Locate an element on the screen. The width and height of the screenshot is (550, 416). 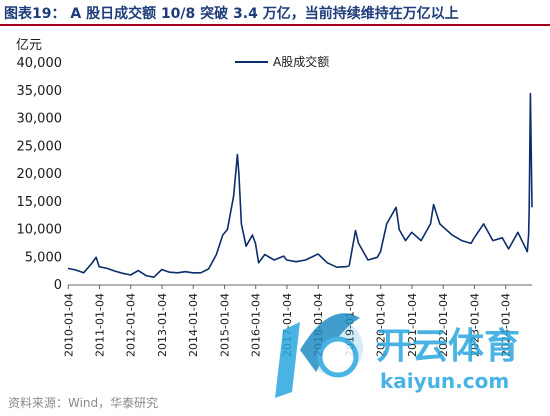
x-tick-label: 2023-01-04 is located at coordinates (474, 325).